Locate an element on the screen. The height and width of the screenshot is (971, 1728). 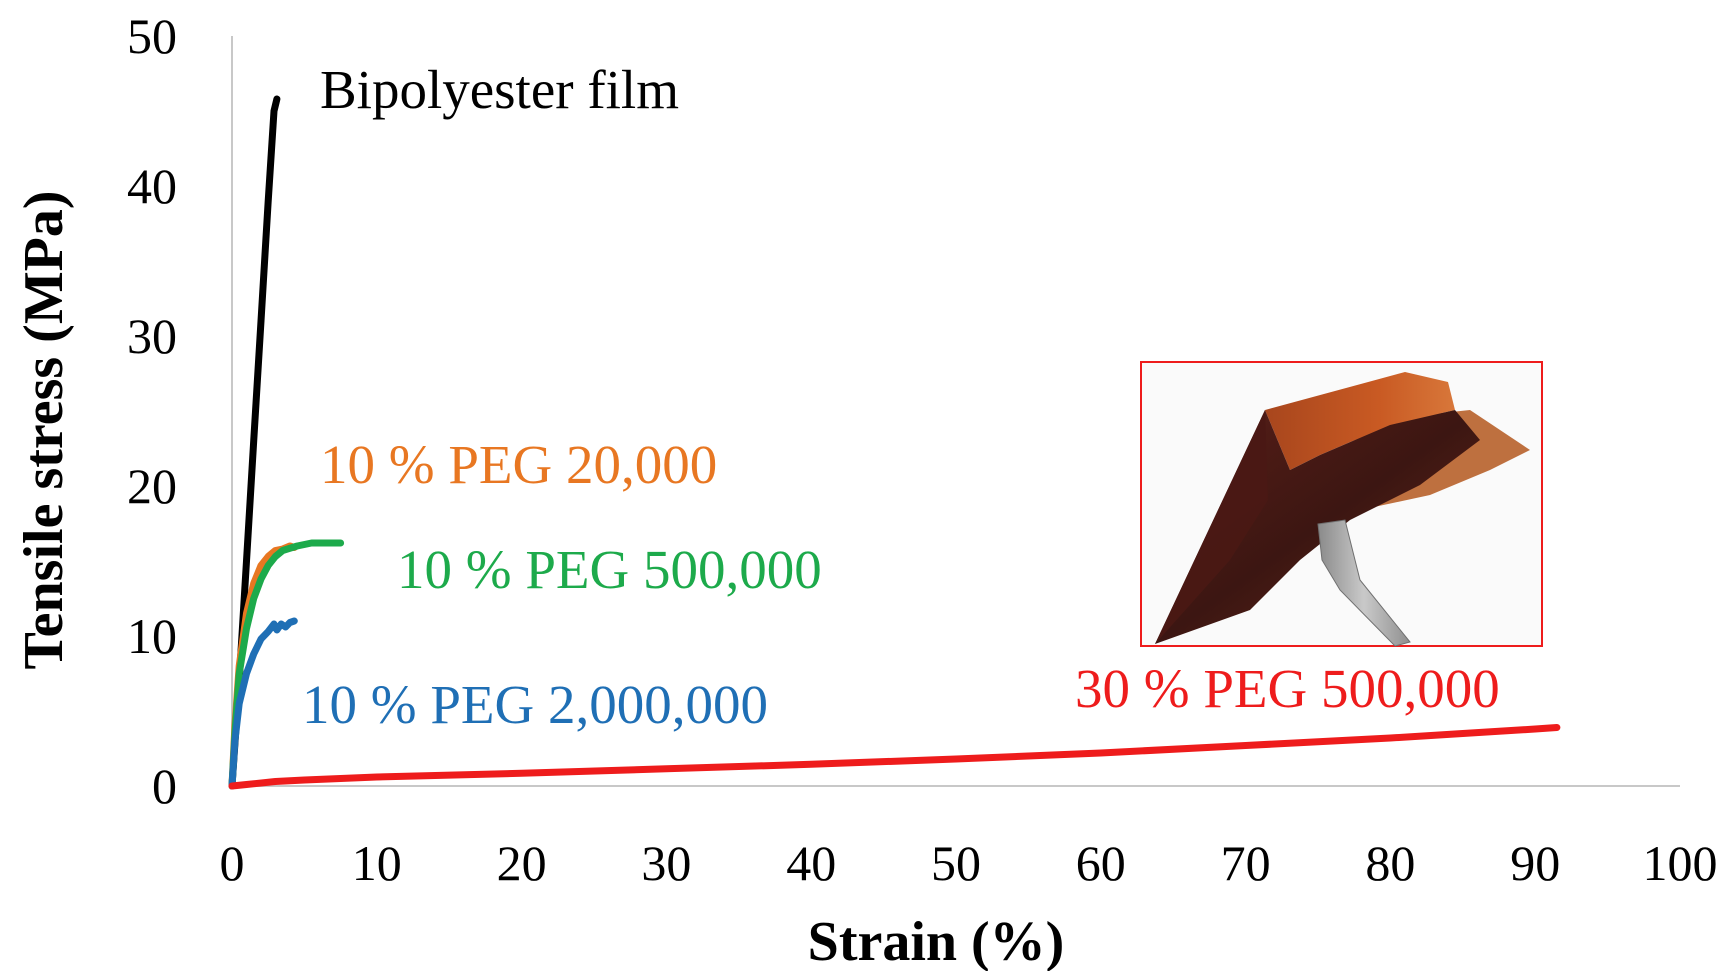
x-tick-labels: 0 10 20 30 40 50 60 70 80 90 100 is located at coordinates (969, 863).